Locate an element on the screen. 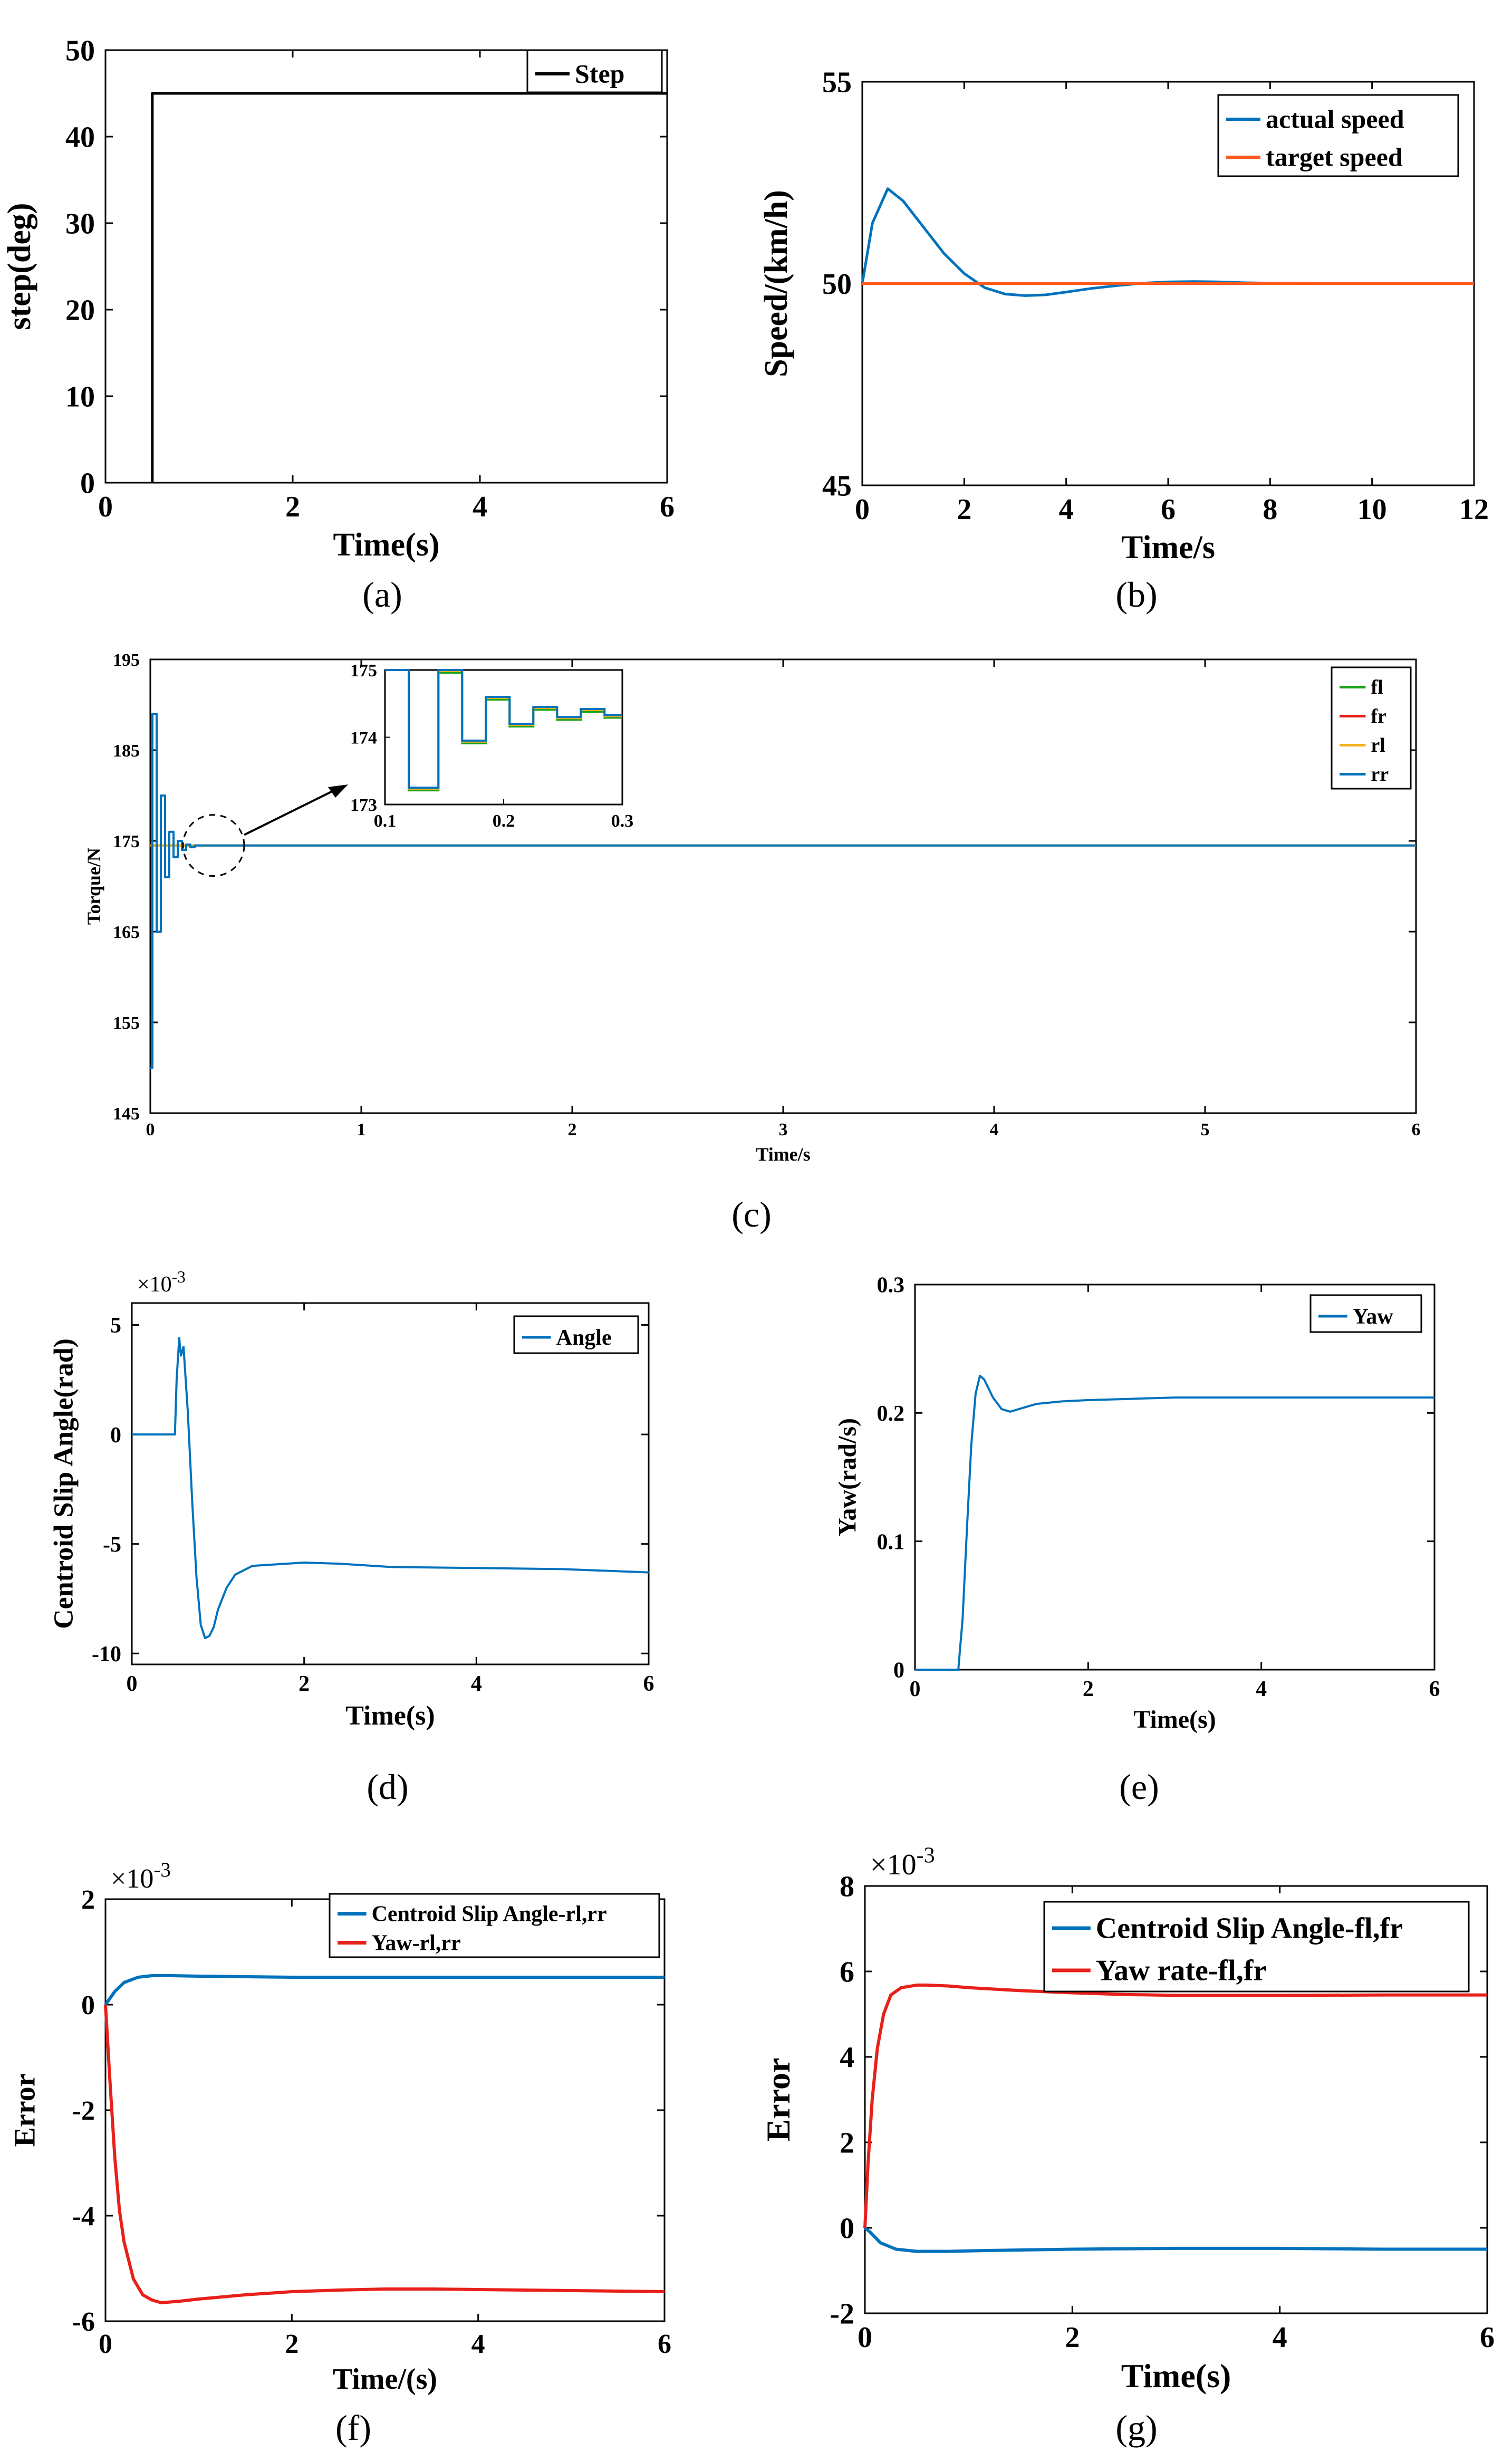 The height and width of the screenshot is (2461, 1512). x-tick-label: 12 is located at coordinates (1474, 509).